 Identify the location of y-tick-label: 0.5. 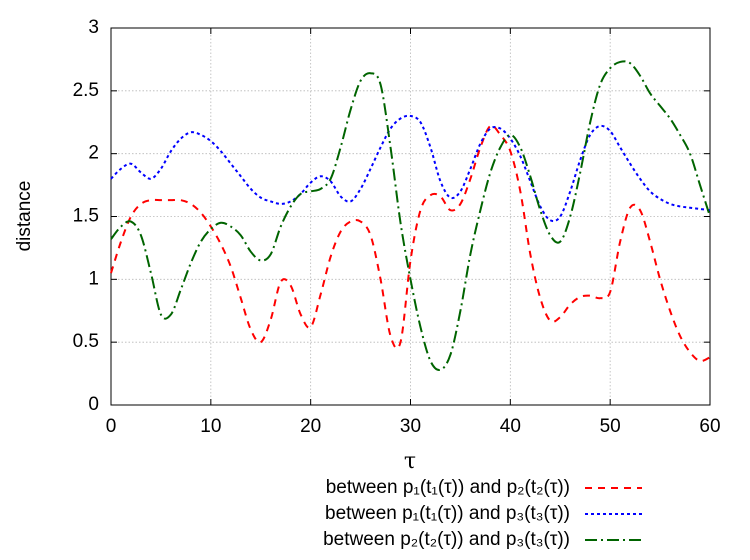
(86, 341).